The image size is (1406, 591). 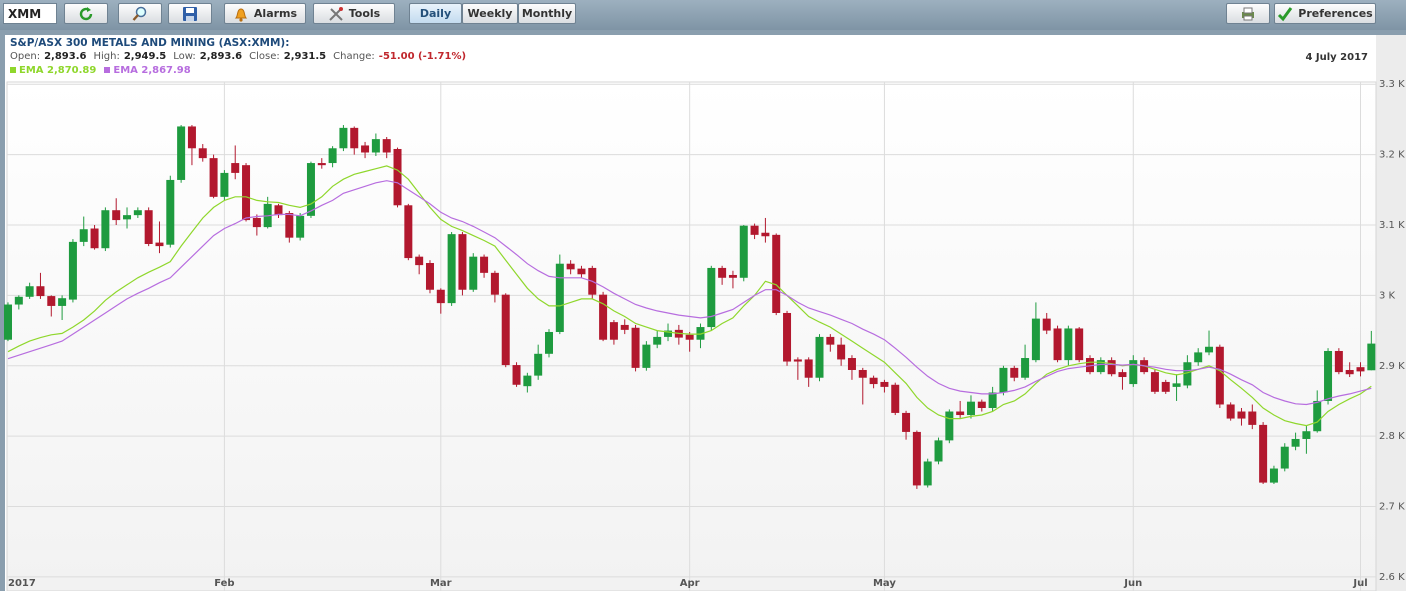 What do you see at coordinates (1392, 436) in the screenshot?
I see `y-tick-label: 2.8 K` at bounding box center [1392, 436].